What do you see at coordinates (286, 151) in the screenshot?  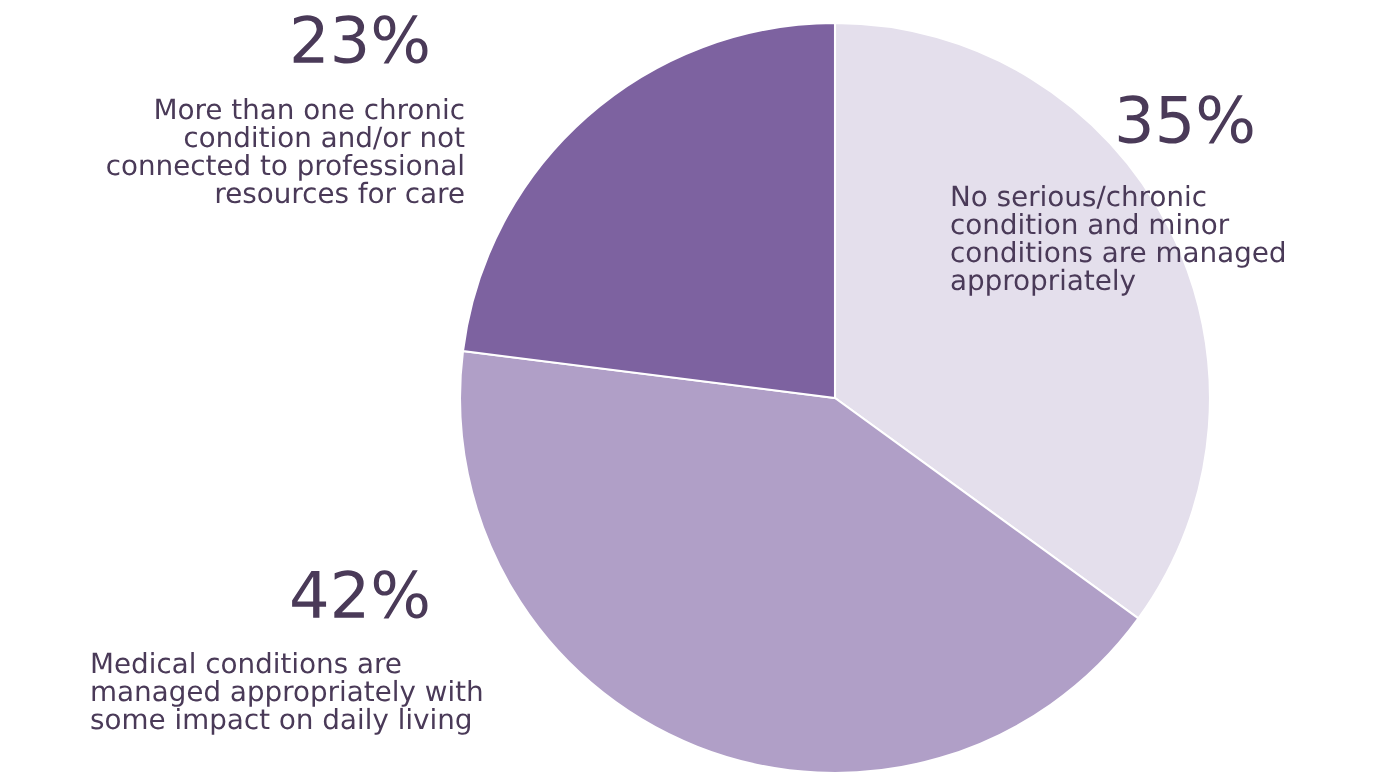 I see `slice-label: More than one chronic condition and/or not connected to professional resources for care` at bounding box center [286, 151].